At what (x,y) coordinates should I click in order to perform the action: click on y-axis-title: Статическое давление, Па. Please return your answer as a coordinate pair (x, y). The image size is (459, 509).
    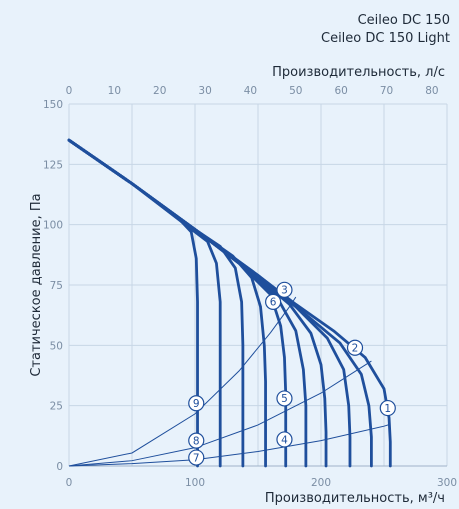
    Looking at the image, I should click on (36, 284).